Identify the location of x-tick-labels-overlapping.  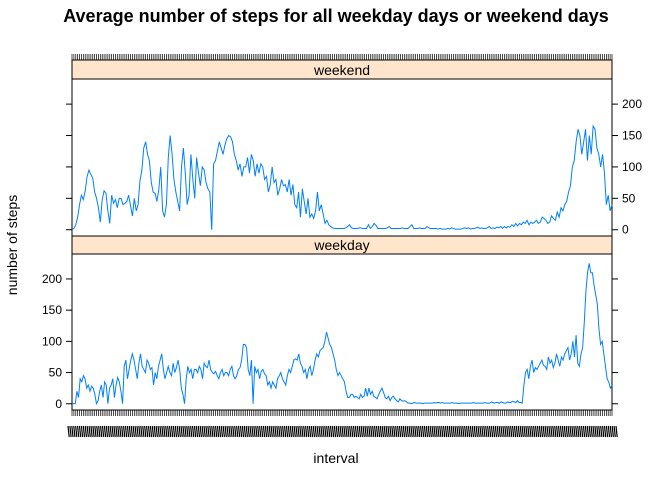
(342, 431).